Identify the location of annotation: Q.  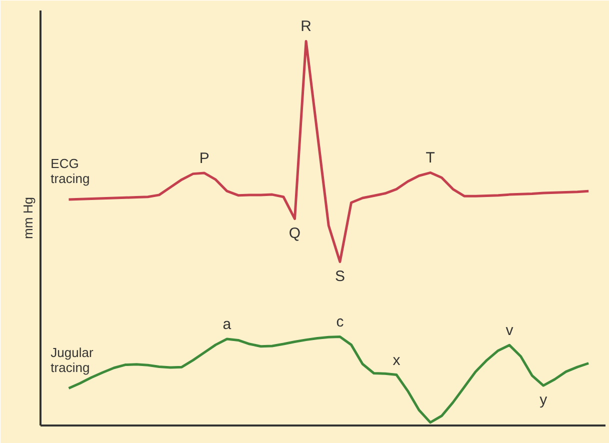
(294, 233).